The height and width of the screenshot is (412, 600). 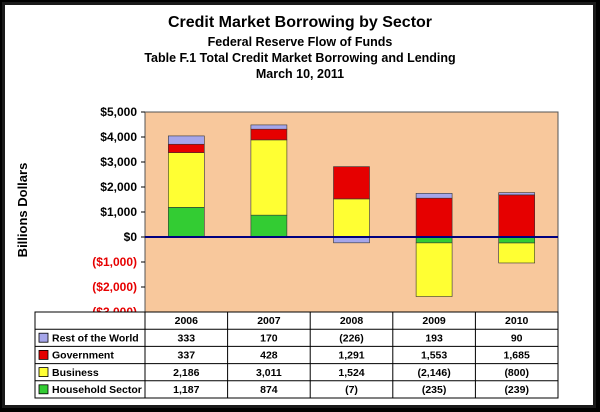 I want to click on bar-business-2010, so click(x=517, y=253).